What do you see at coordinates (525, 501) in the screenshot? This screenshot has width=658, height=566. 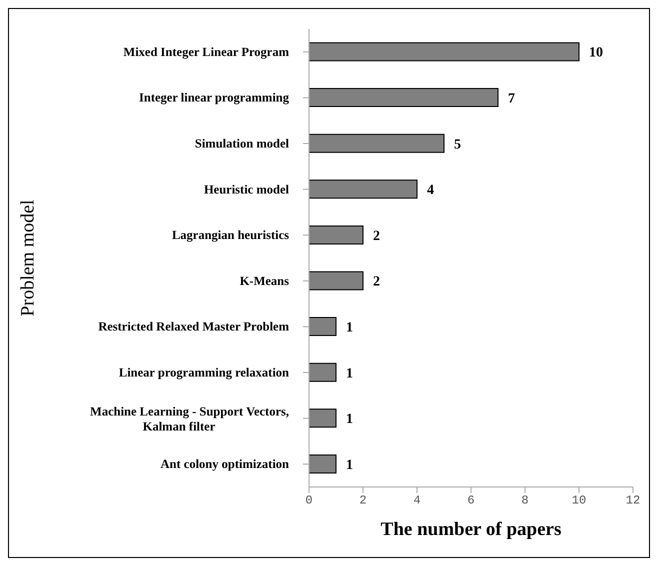 I see `x-tick-label: 8` at bounding box center [525, 501].